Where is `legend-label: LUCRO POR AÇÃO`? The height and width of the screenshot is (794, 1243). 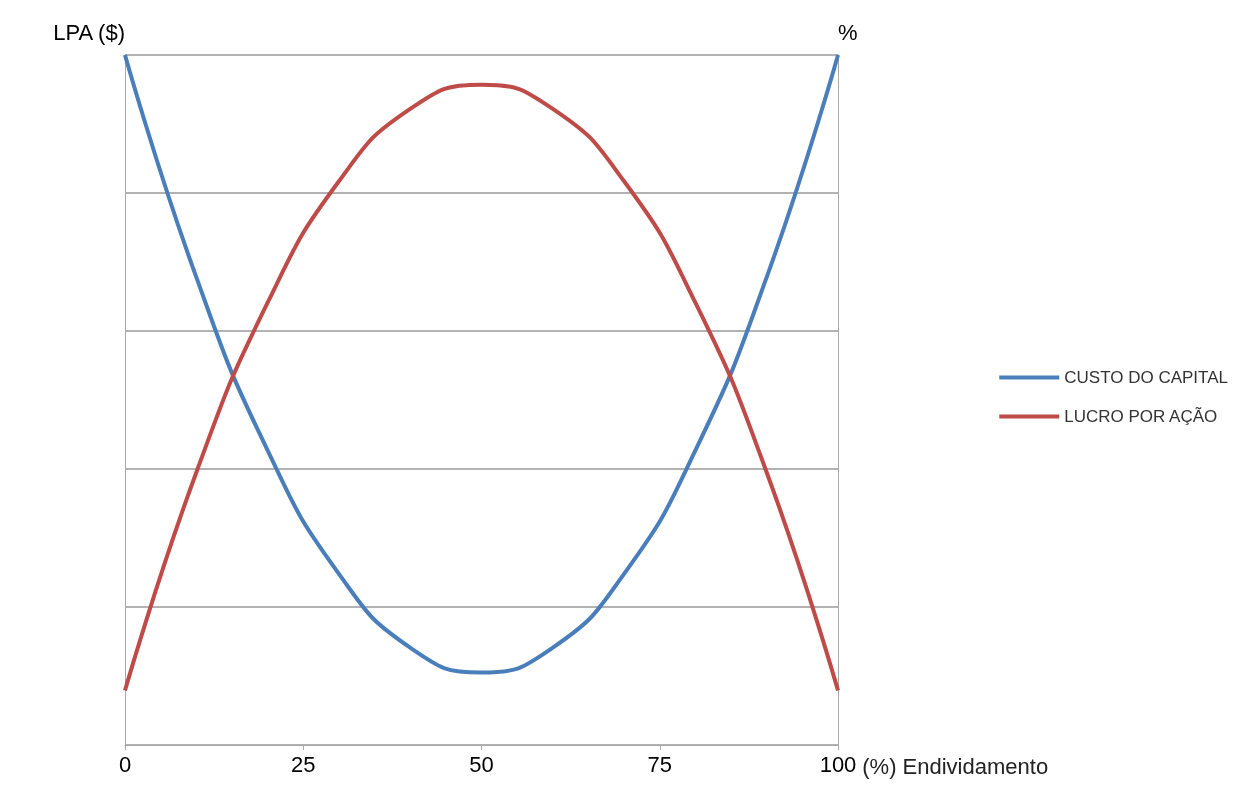
legend-label: LUCRO POR AÇÃO is located at coordinates (1141, 416).